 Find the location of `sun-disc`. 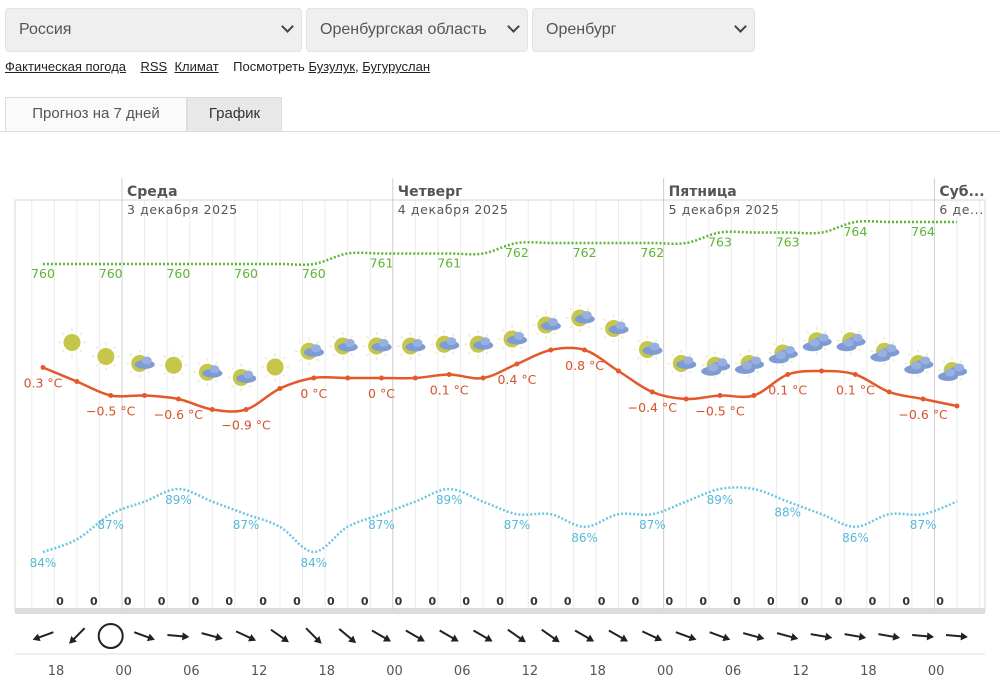

sun-disc is located at coordinates (174, 365).